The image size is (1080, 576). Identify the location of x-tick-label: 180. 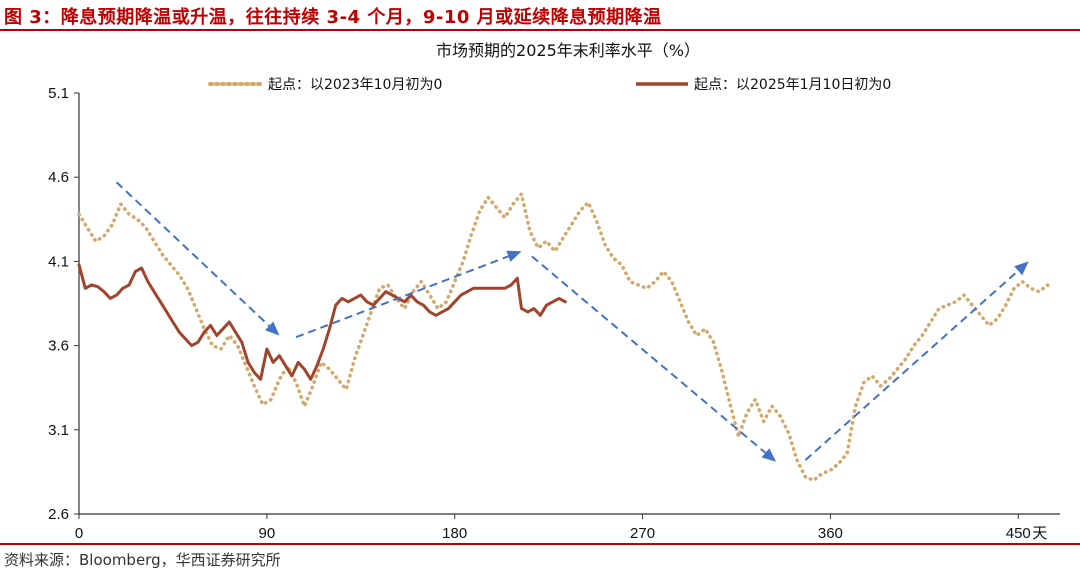
(454, 533).